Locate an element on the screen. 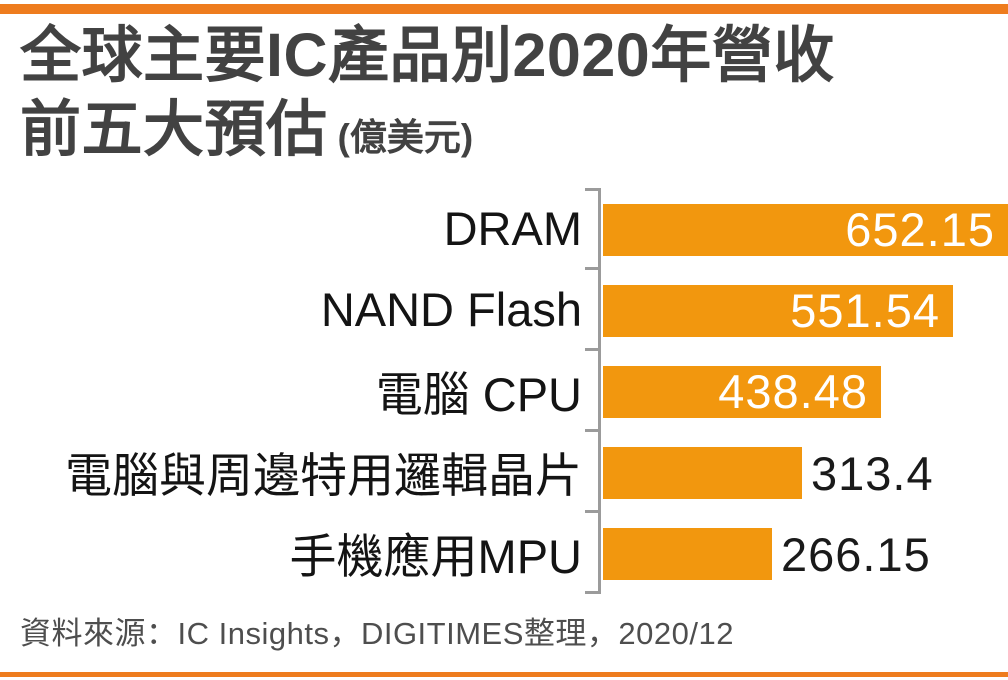 The image size is (1008, 680). category-label: 手機應用MPU is located at coordinates (435, 556).